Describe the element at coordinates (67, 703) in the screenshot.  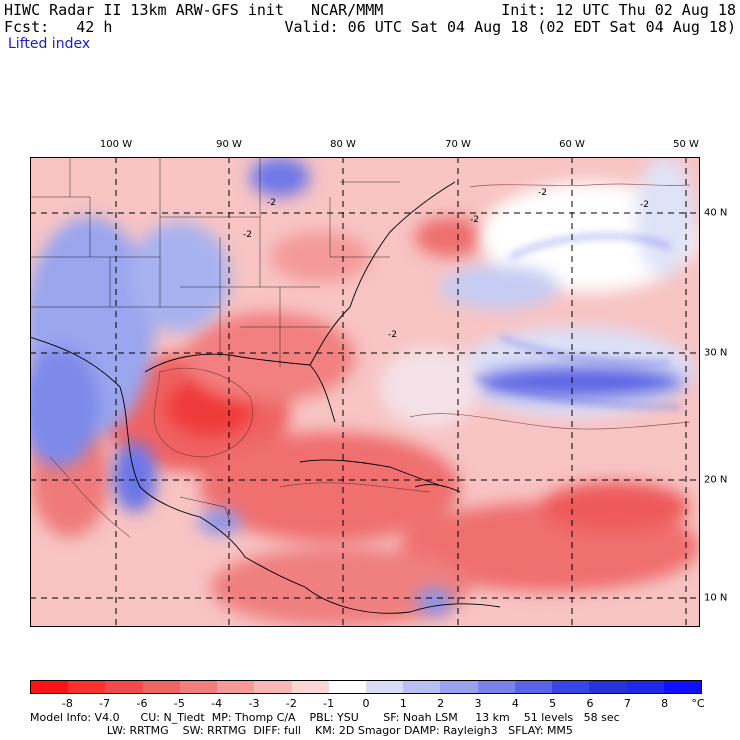
I see `colorbar-label: -8` at that location.